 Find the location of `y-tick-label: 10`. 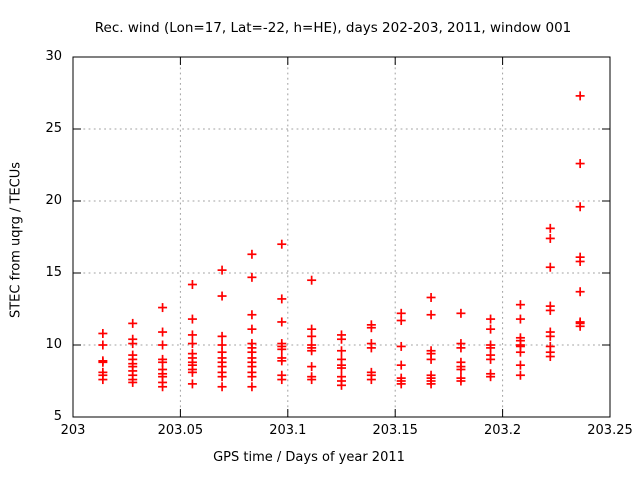

y-tick-label: 10 is located at coordinates (53, 344).